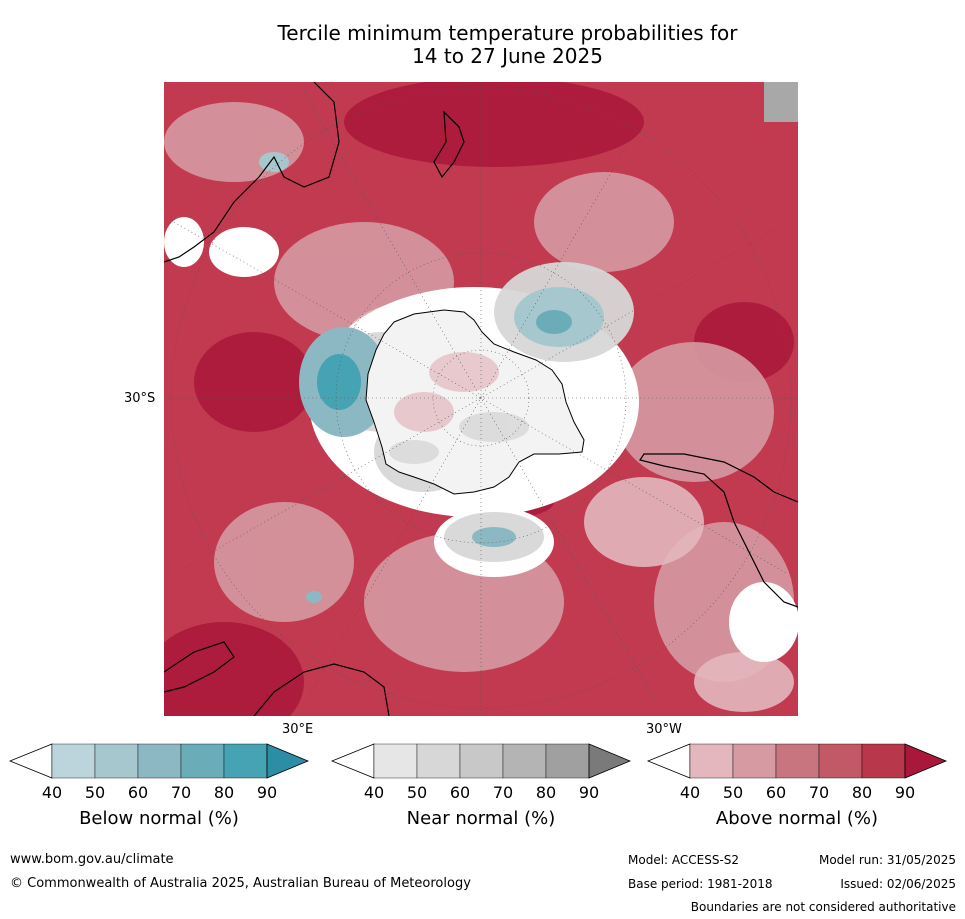 This screenshot has width=965, height=919. What do you see at coordinates (352, 761) in the screenshot?
I see `colorbar-near-min-arrow` at bounding box center [352, 761].